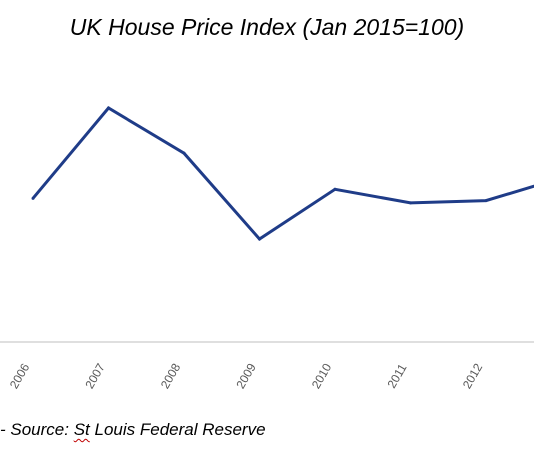 The height and width of the screenshot is (462, 534). I want to click on data-point-2011, so click(410, 203).